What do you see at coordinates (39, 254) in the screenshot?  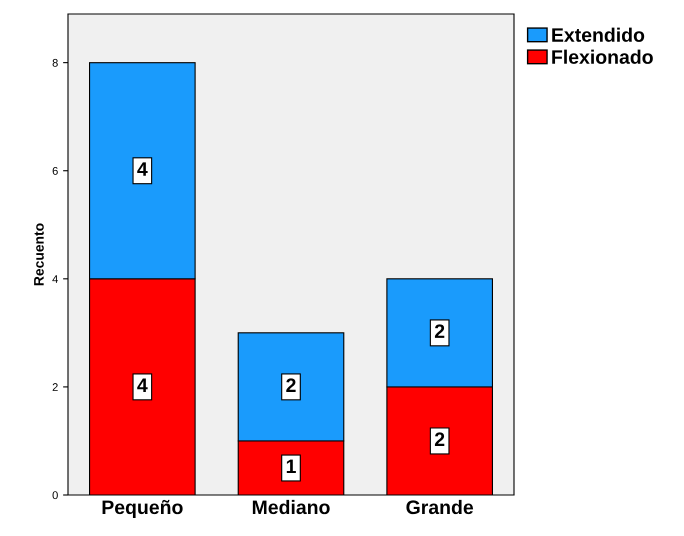 I see `y-axis-title: Recuento` at bounding box center [39, 254].